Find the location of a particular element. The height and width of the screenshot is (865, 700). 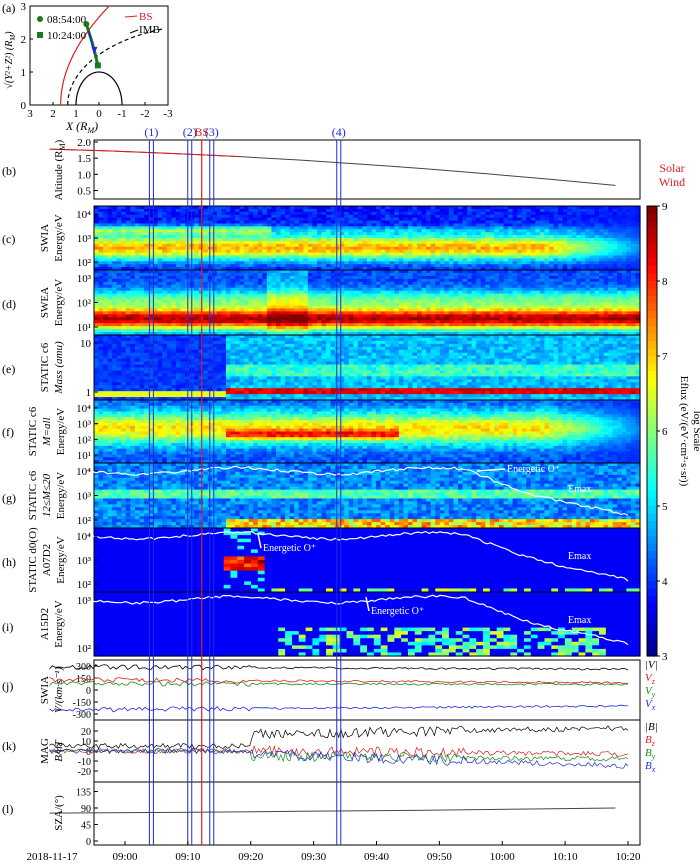

panel-letter-c: (c) is located at coordinates (8, 239).